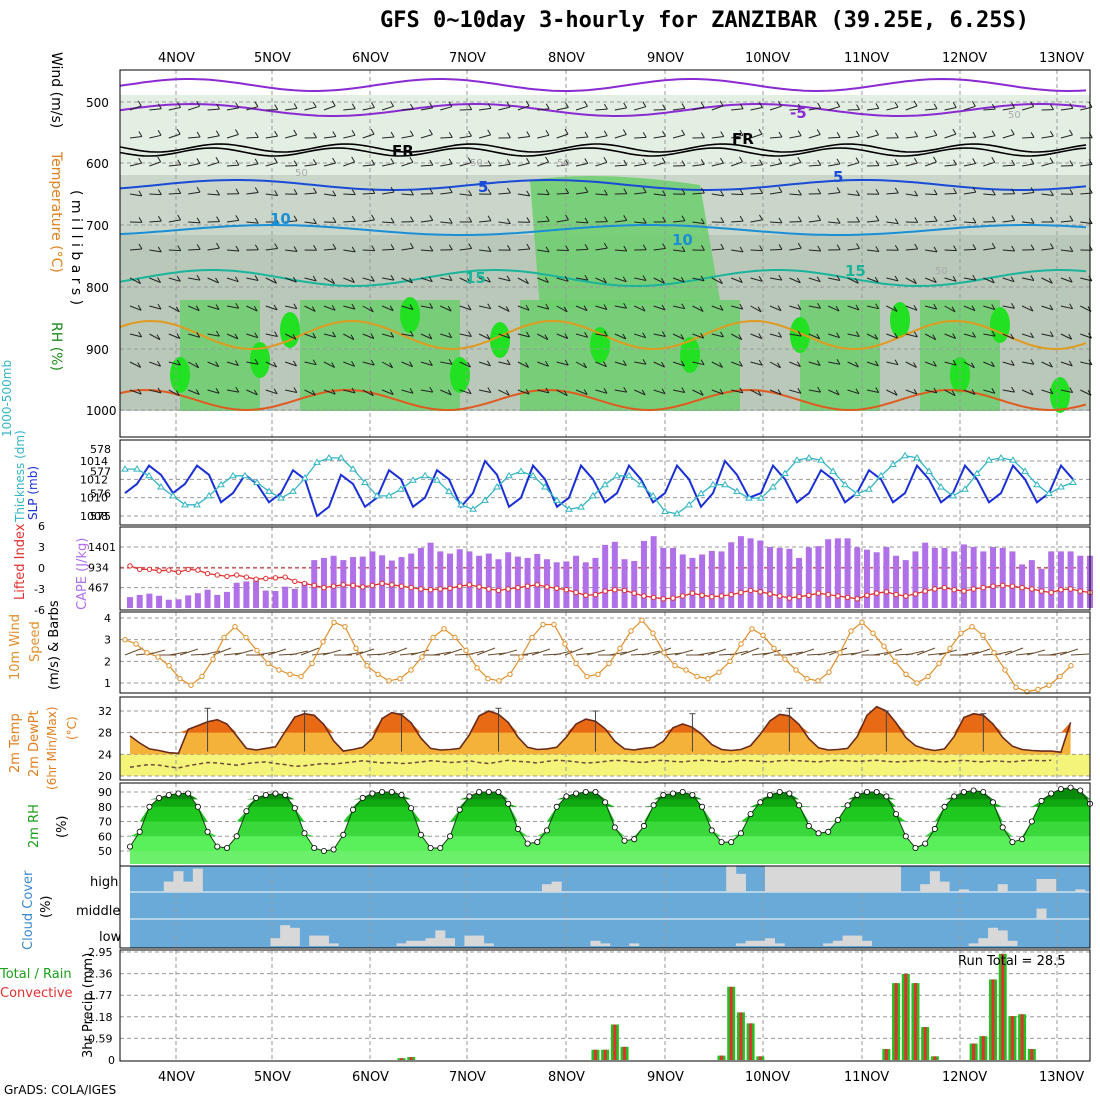  What do you see at coordinates (828, 944) in the screenshot?
I see `cloud-bar-low` at bounding box center [828, 944].